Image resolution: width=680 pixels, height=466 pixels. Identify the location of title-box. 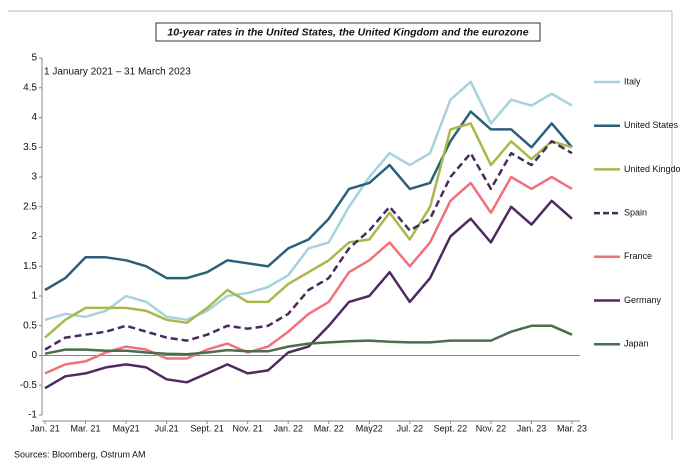
(348, 32).